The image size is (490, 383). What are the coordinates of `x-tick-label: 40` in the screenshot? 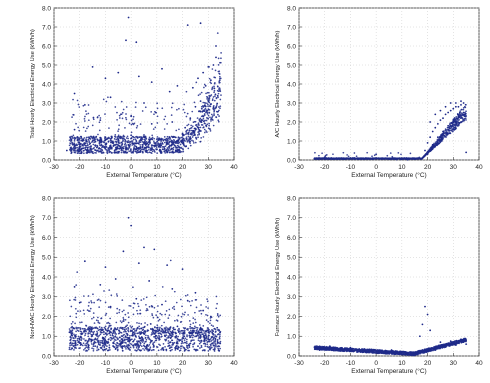 It's located at (234, 363).